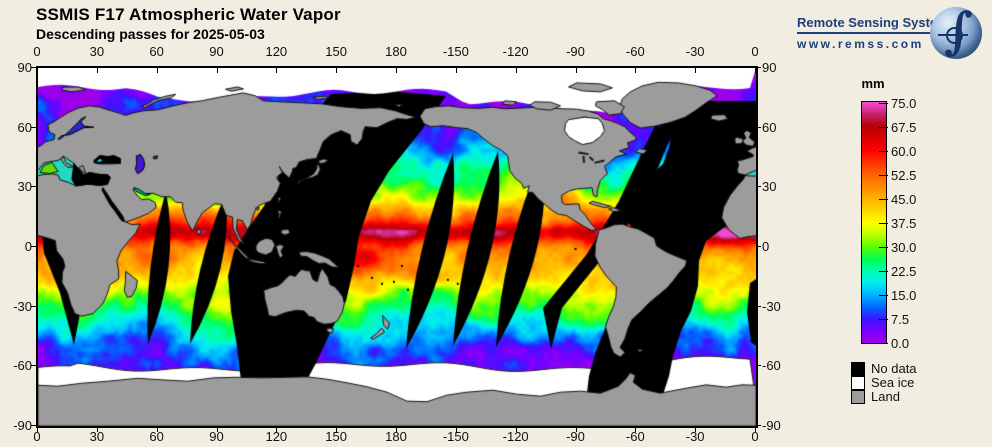 The width and height of the screenshot is (992, 447). Describe the element at coordinates (883, 33) in the screenshot. I see `logo-underline` at that location.